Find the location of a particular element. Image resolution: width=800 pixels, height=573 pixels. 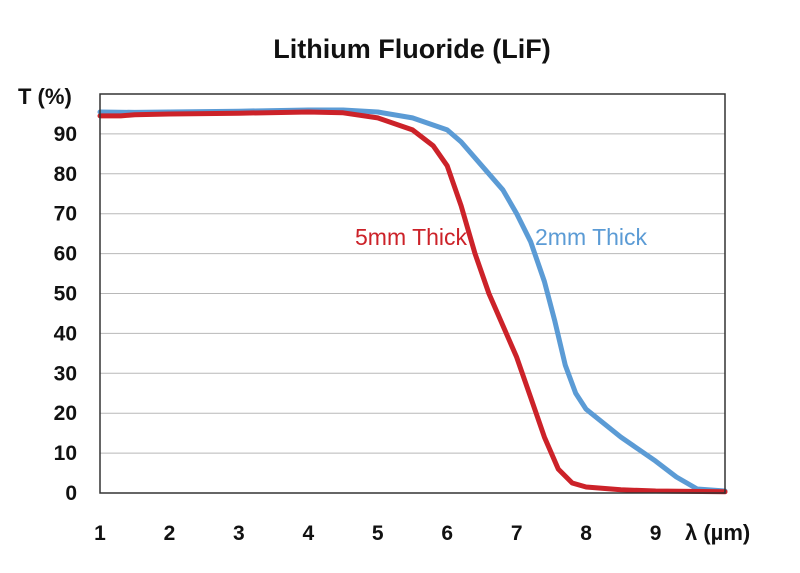

y-tick-label: 40 is located at coordinates (65, 333).